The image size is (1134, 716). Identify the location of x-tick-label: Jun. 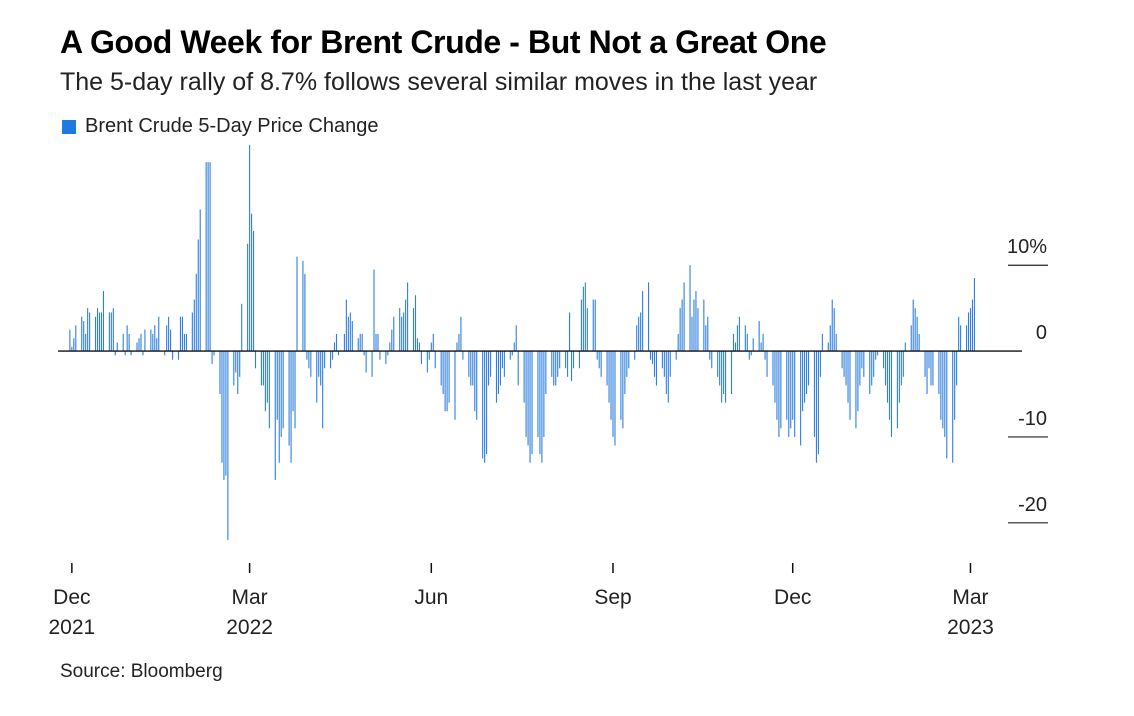
(431, 597).